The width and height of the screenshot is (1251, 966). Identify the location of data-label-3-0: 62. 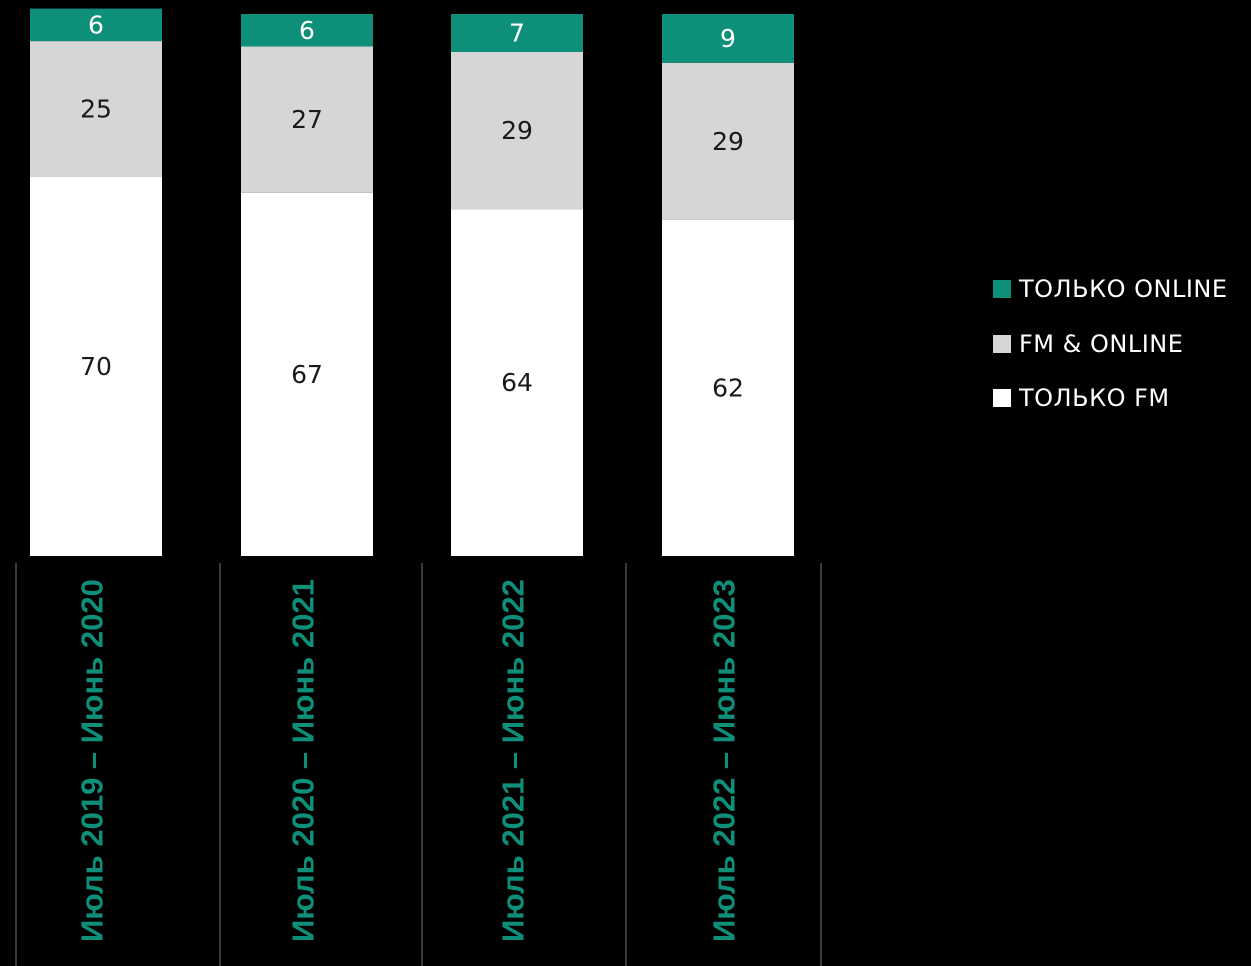
(728, 387).